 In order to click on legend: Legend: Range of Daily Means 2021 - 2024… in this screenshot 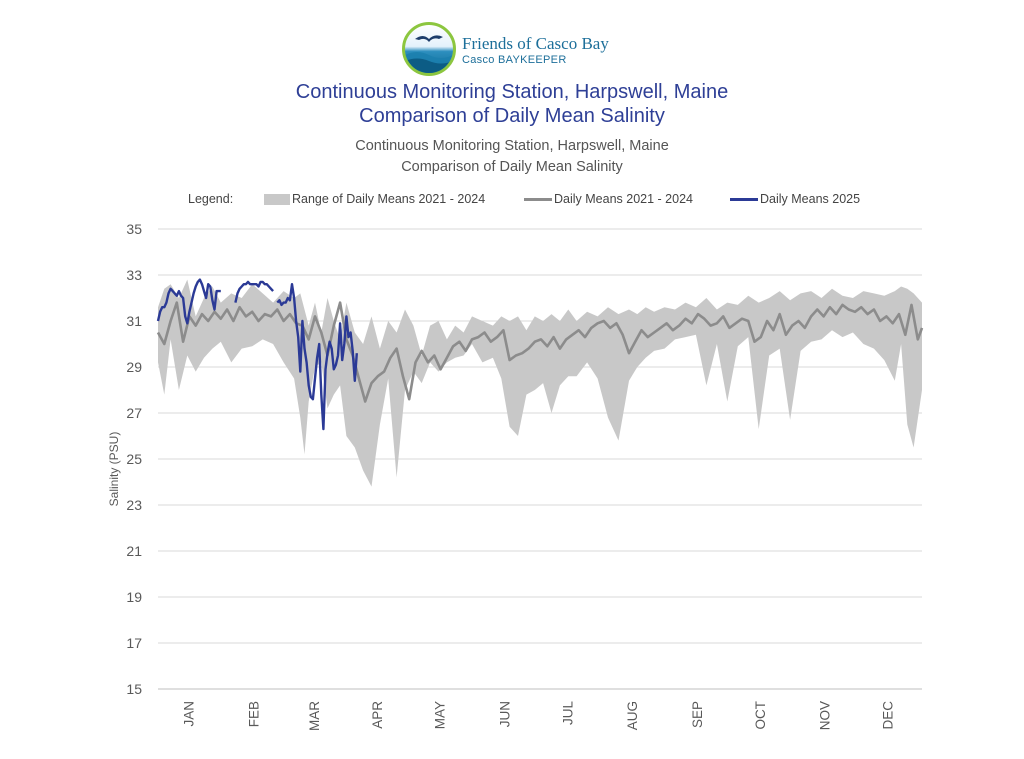, I will do `click(512, 200)`.